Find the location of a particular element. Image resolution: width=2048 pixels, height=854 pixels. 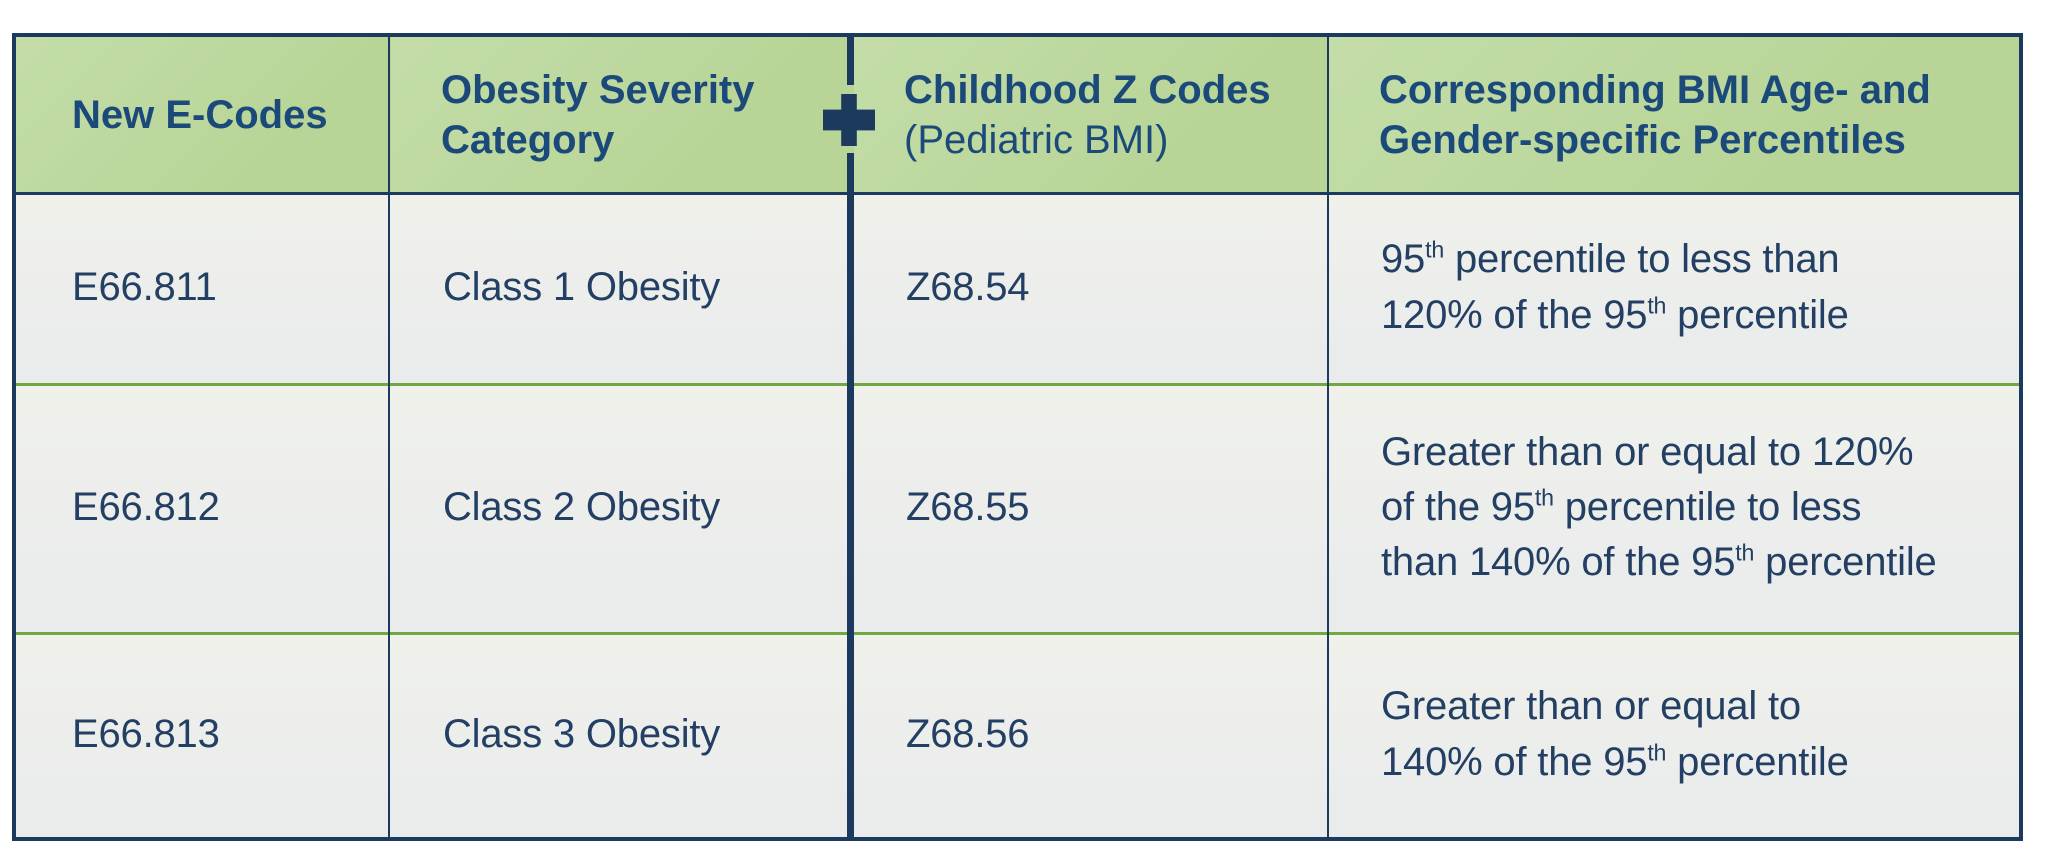

header-bottom-rule is located at coordinates (1017, 193).